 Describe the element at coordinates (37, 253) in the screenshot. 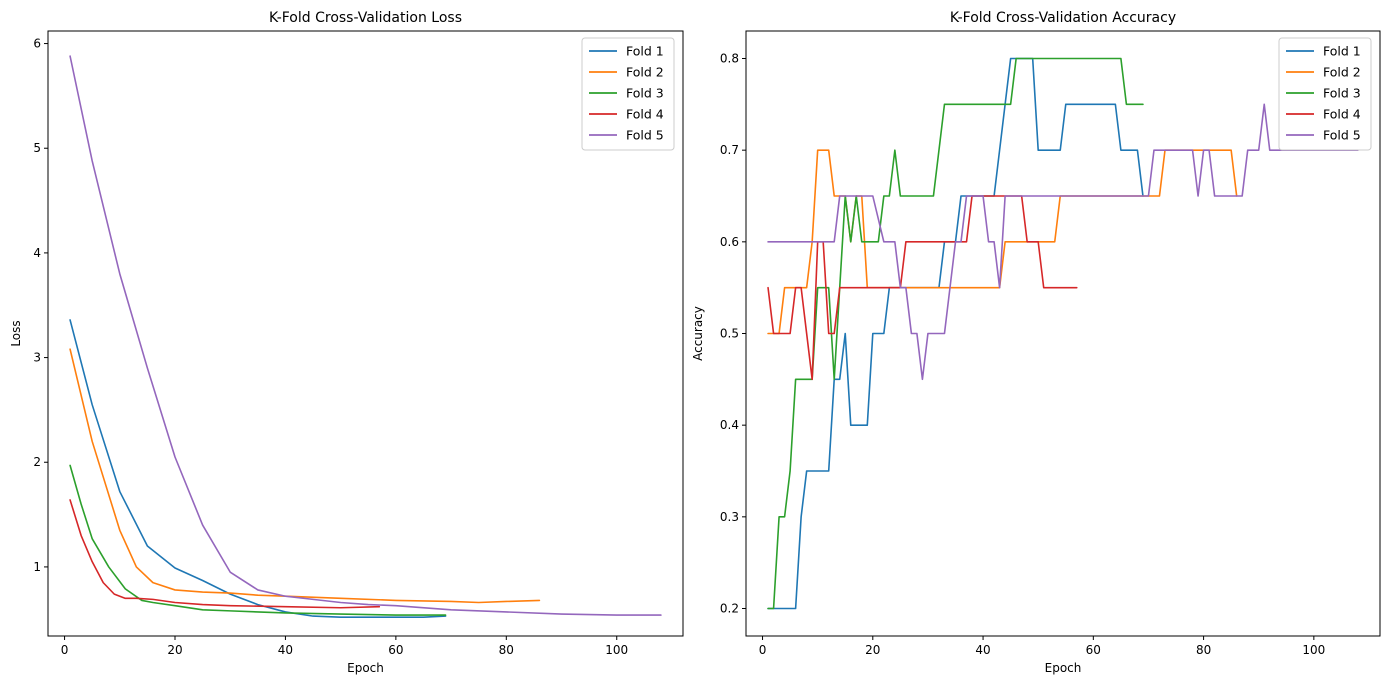

I see `y-tick-label: 4` at that location.